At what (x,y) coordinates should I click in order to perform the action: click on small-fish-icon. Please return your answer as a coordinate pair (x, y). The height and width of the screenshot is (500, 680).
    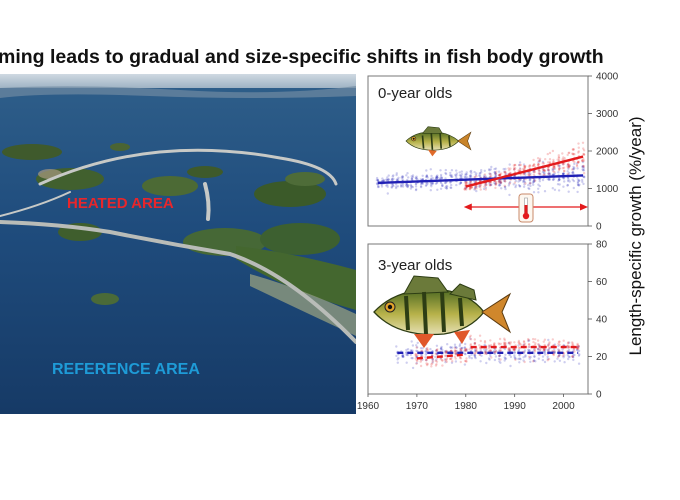
    Looking at the image, I should click on (438, 141).